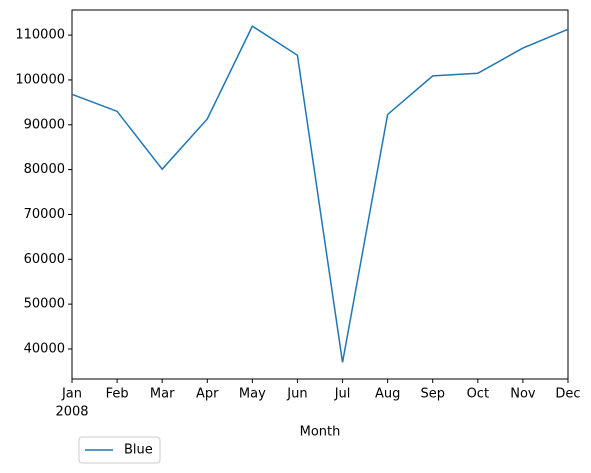 The width and height of the screenshot is (591, 473). Describe the element at coordinates (162, 394) in the screenshot. I see `x-tick-label: Mar` at that location.